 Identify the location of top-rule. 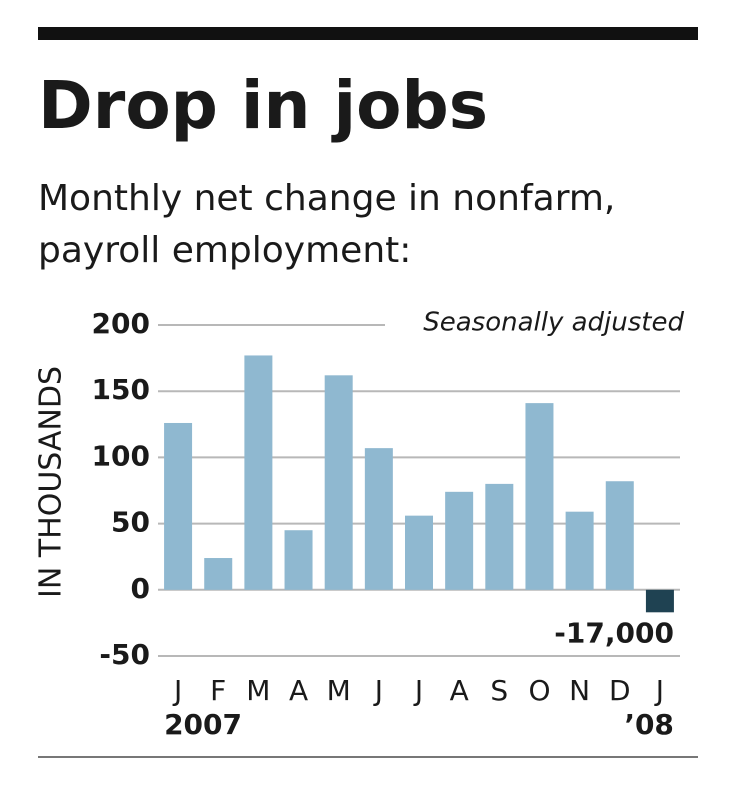
(368, 33).